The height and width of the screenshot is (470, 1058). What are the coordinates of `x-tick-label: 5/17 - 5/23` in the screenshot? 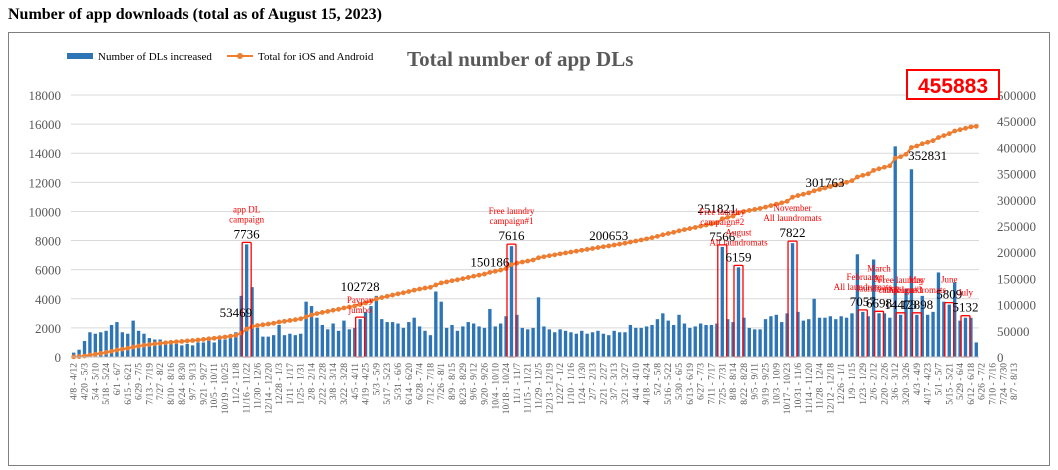 It's located at (388, 384).